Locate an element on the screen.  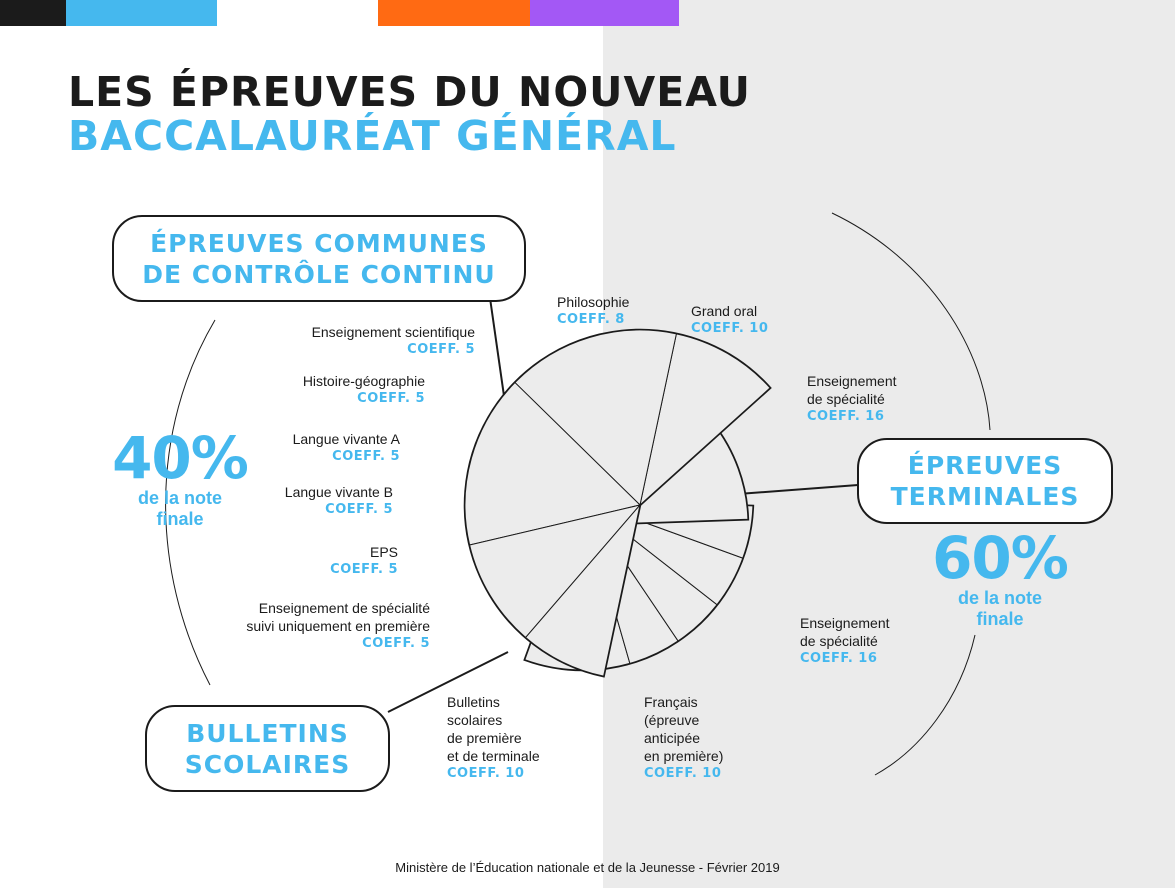
communes-caption-1: de la note is located at coordinates (179, 498).